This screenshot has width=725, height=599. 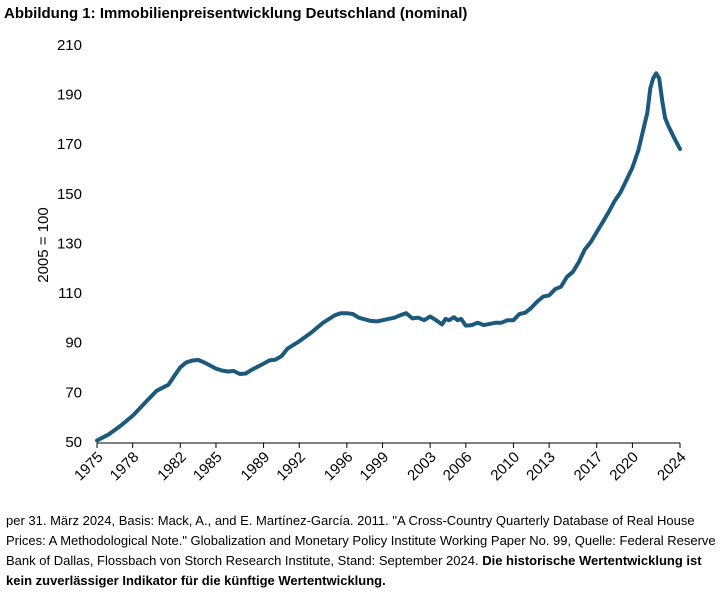 What do you see at coordinates (339, 467) in the screenshot?
I see `x-tick-label: 1996` at bounding box center [339, 467].